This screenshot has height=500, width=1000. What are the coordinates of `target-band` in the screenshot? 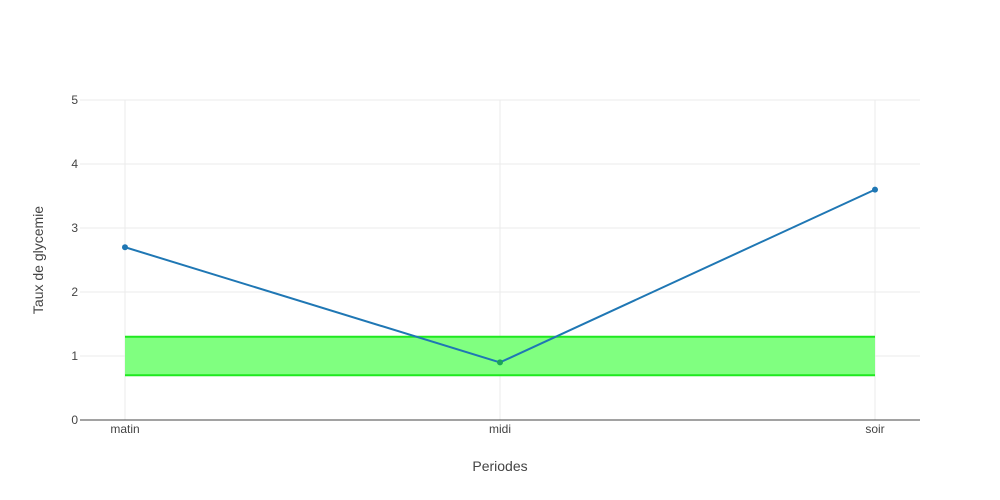 It's located at (500, 356).